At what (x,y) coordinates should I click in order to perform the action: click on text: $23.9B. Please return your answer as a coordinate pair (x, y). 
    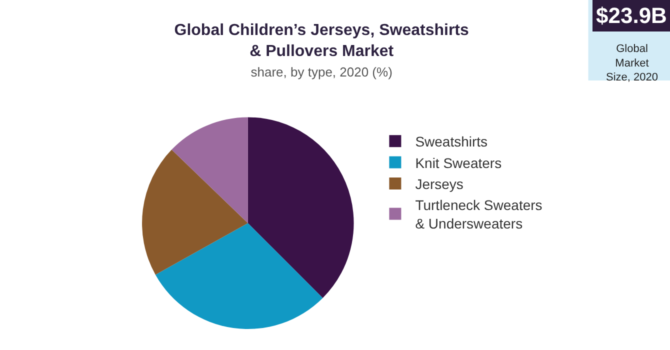
    Looking at the image, I should click on (631, 15).